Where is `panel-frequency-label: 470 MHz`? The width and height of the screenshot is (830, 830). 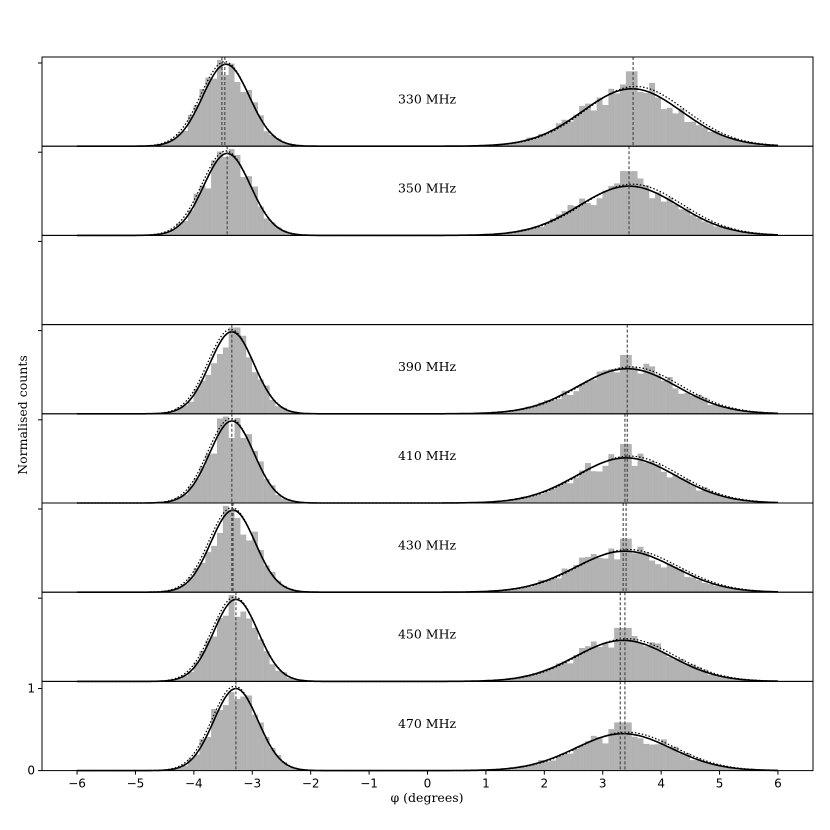
panel-frequency-label: 470 MHz is located at coordinates (427, 723).